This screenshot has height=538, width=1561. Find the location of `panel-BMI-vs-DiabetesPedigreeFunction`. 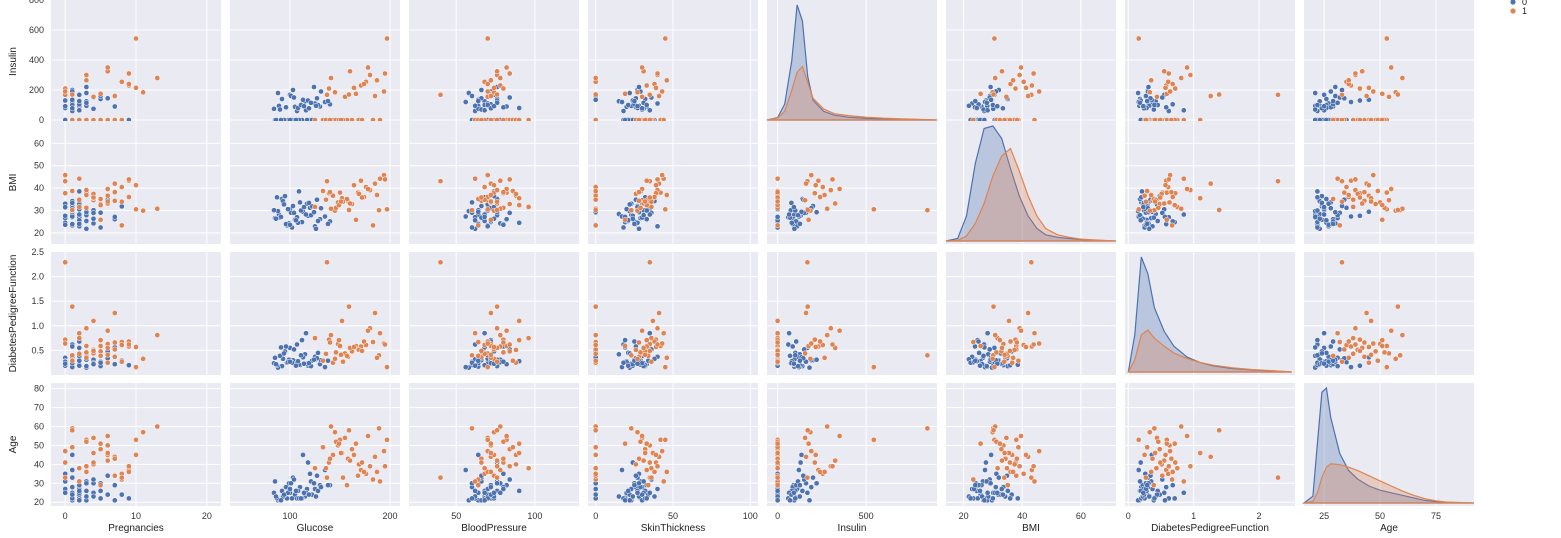

panel-BMI-vs-DiabetesPedigreeFunction is located at coordinates (1210, 182).